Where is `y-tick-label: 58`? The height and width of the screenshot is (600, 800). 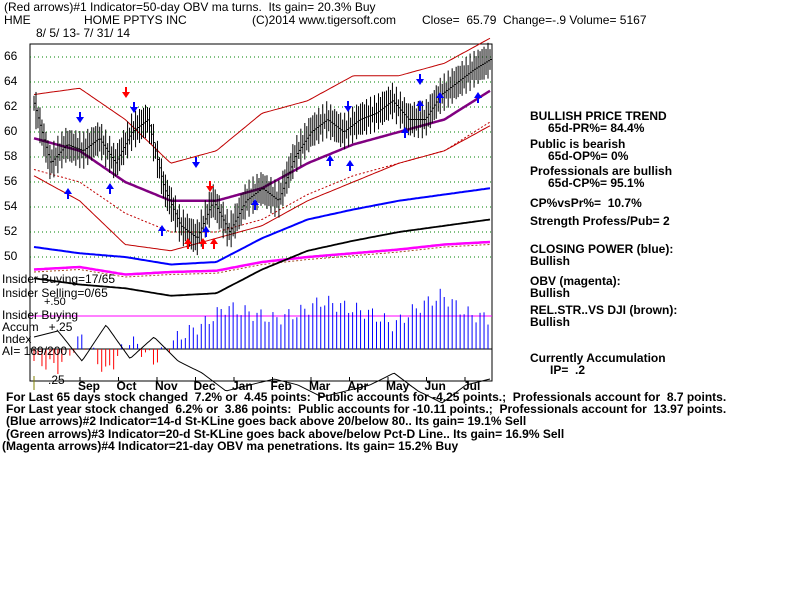
y-tick-label: 58 is located at coordinates (11, 156).